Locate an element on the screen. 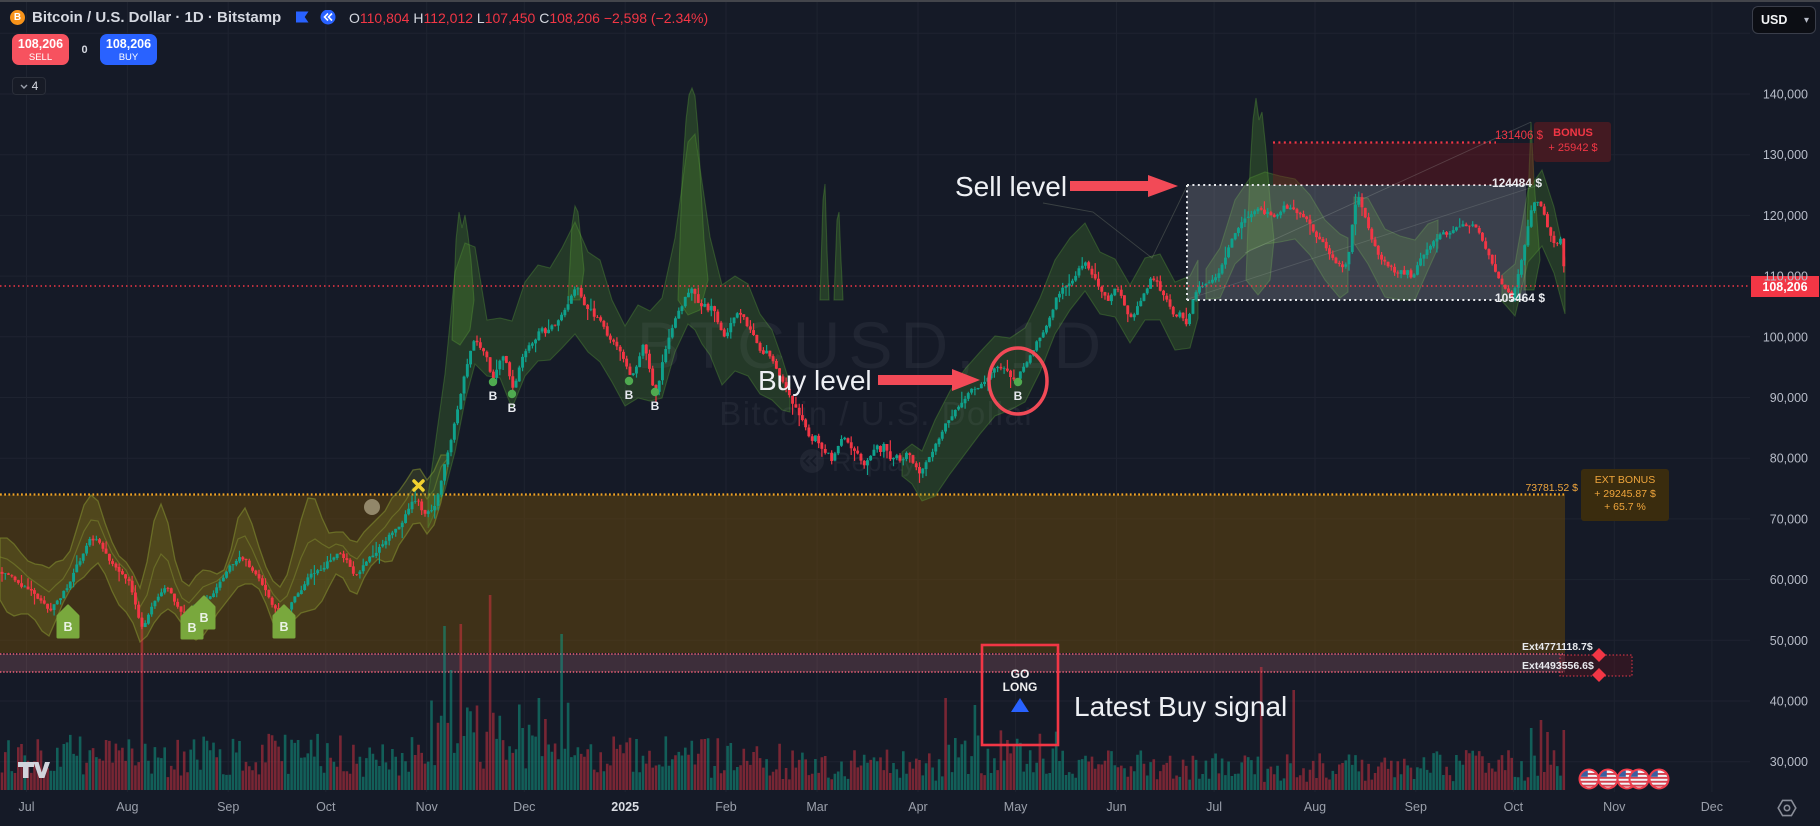 This screenshot has width=1820, height=826. svg-text: LONG is located at coordinates (1020, 687).